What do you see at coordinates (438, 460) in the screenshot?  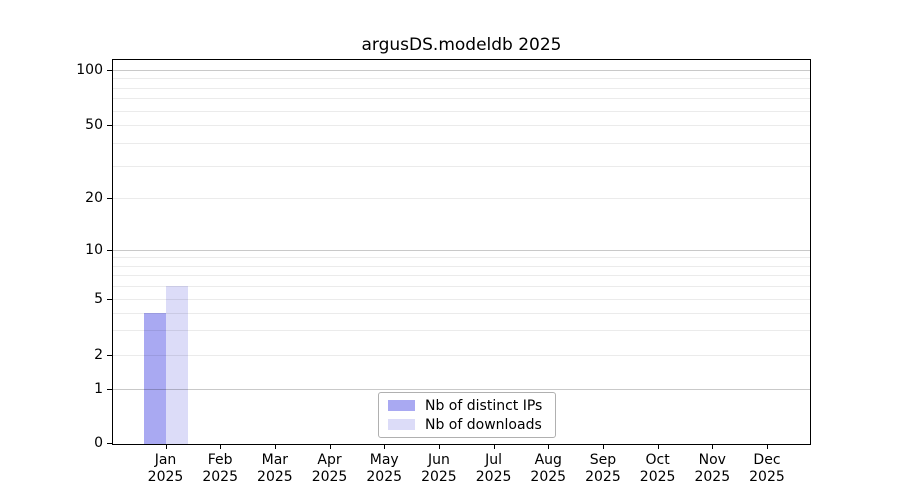 I see `x-label-month: Jun` at bounding box center [438, 460].